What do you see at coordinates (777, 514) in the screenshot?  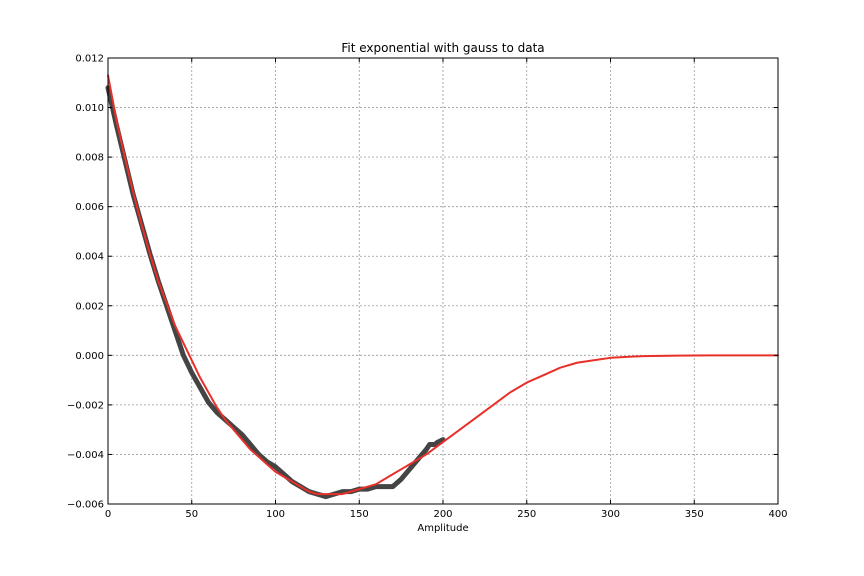 I see `x-tick-label: 400` at bounding box center [777, 514].